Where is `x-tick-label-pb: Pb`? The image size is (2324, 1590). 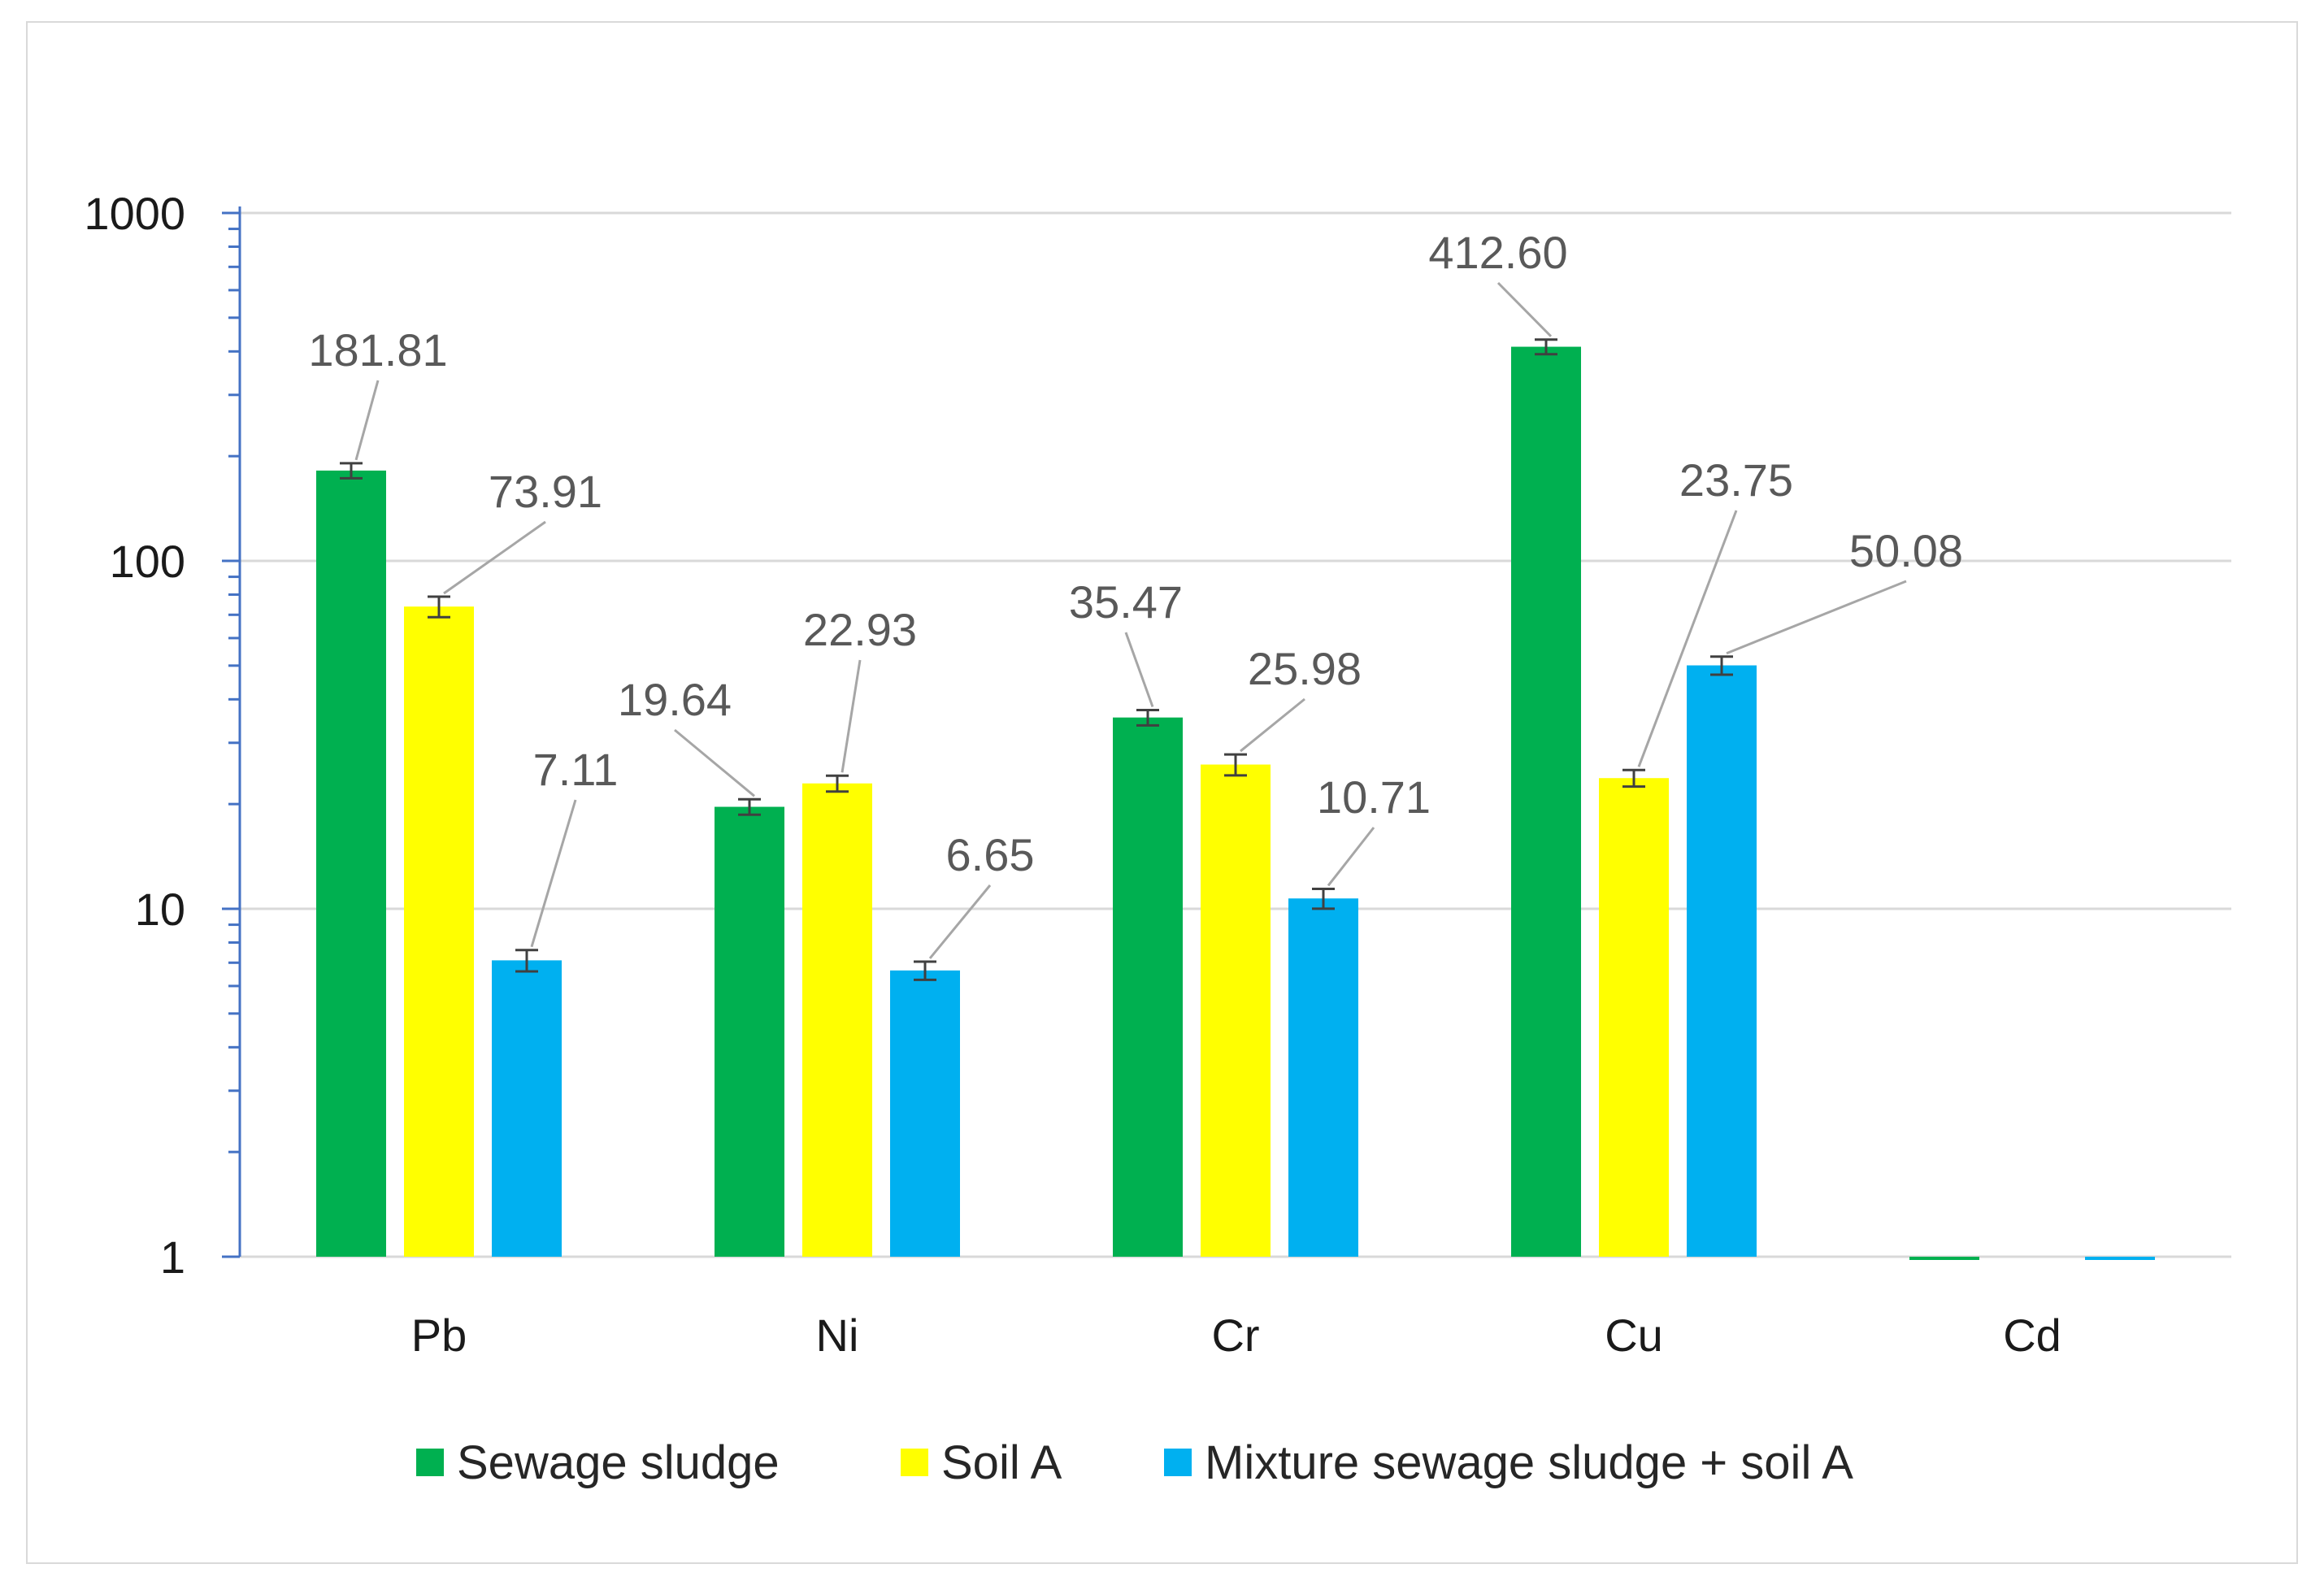 x-tick-label-pb: Pb is located at coordinates (439, 1335).